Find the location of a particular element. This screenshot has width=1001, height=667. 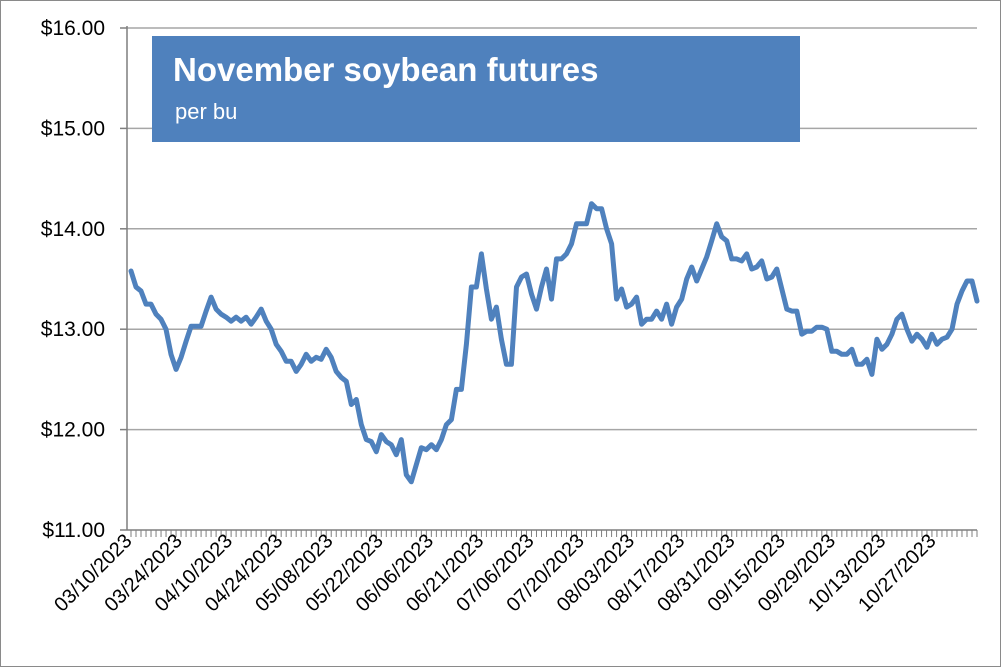

y-tick-label: $11.00 is located at coordinates (73, 530).